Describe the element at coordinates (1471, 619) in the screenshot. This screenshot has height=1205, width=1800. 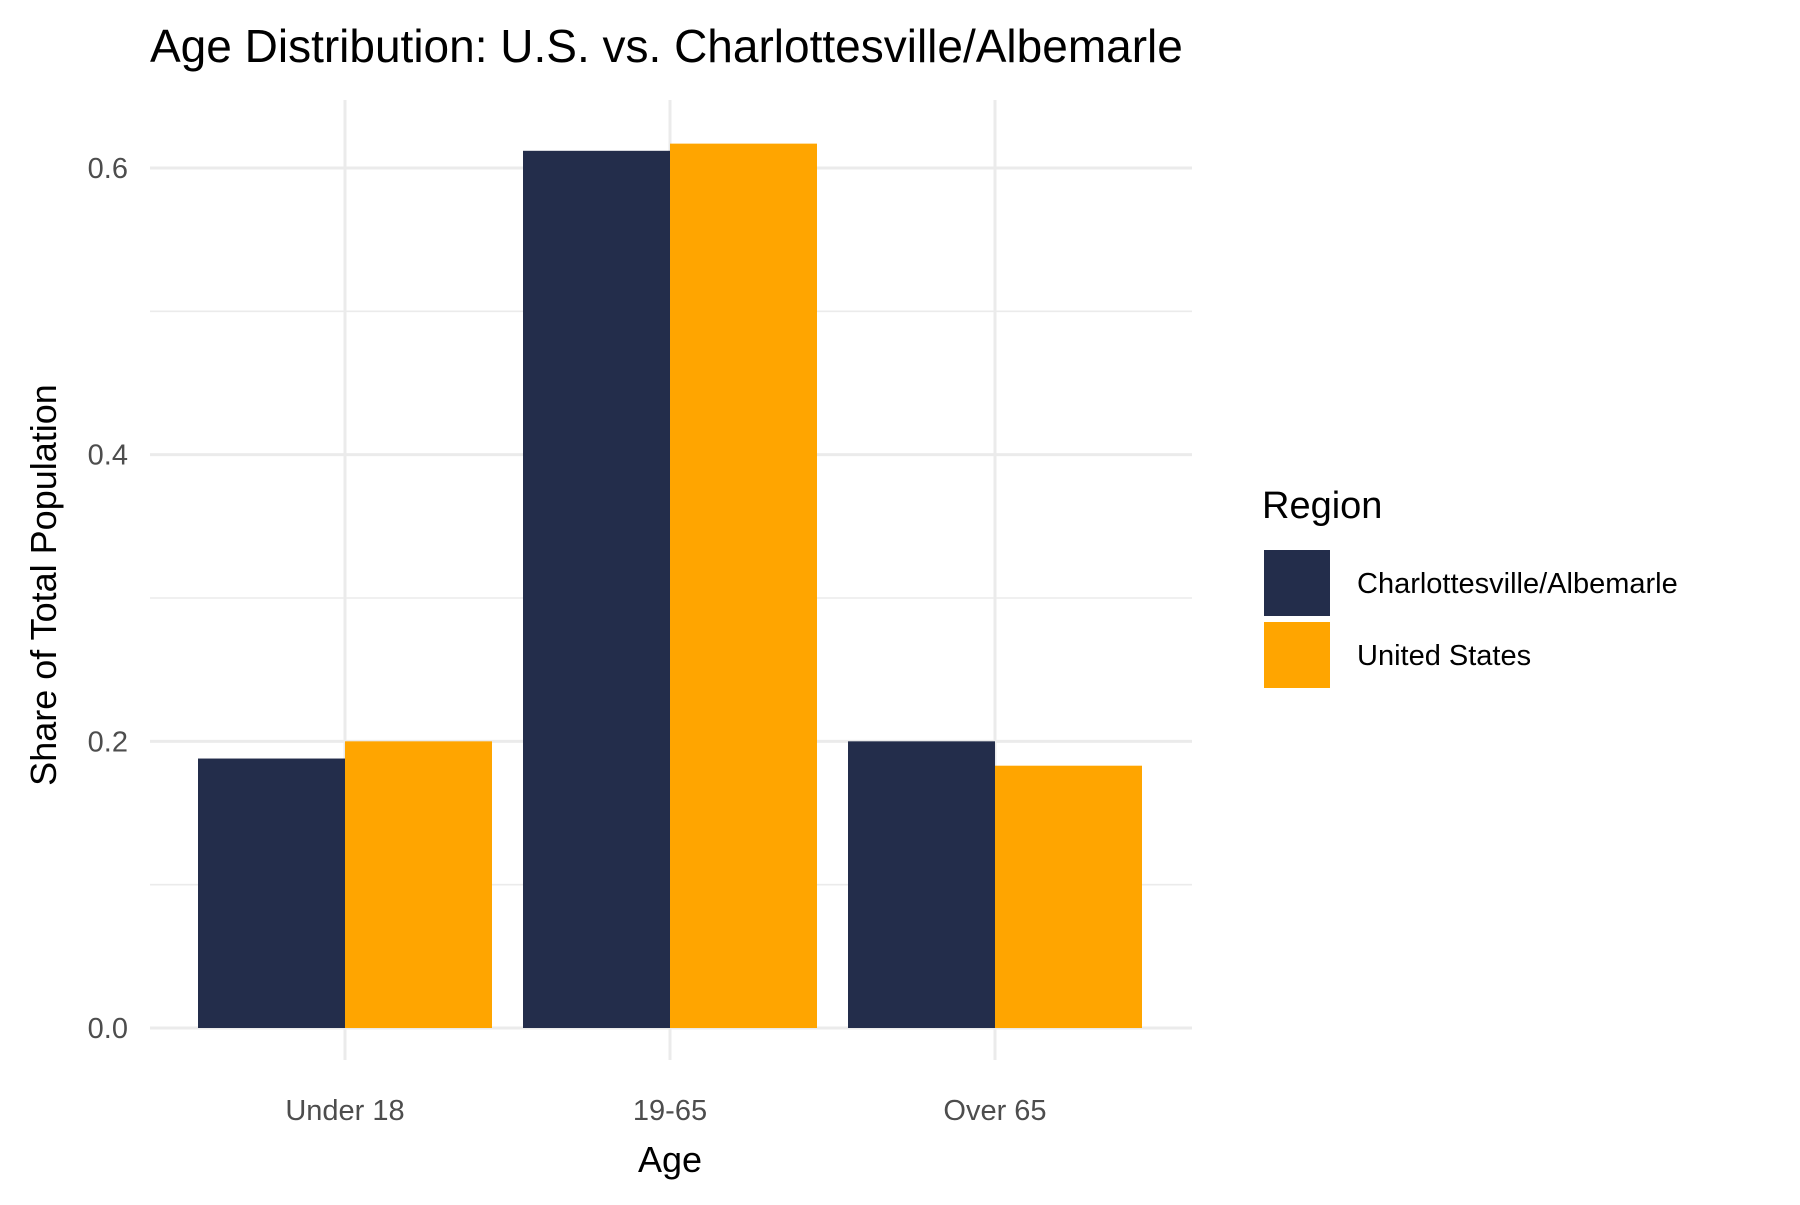
I see `legend-items: Charlottesville/Albemarle United States` at that location.